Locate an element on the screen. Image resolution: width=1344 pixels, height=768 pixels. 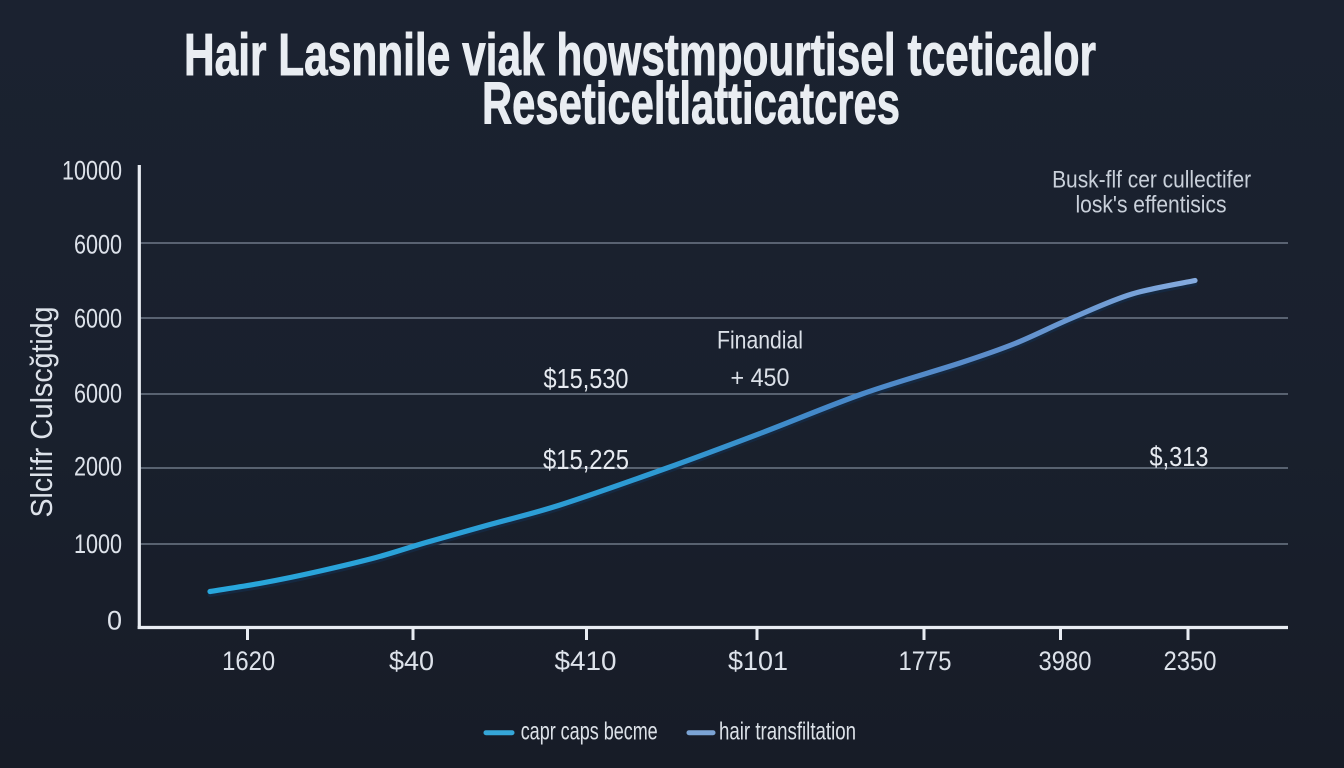
svg-text: 1620 is located at coordinates (248, 661).